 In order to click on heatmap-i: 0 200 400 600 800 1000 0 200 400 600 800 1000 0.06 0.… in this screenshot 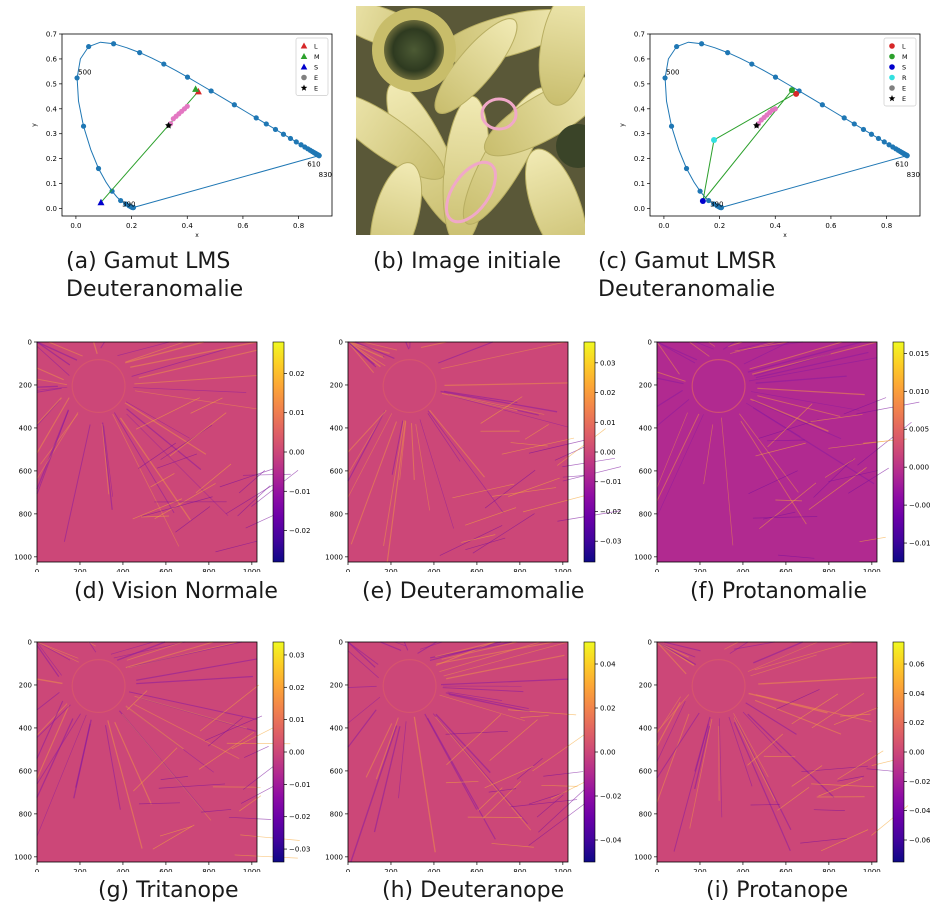, I will do `click(775, 754)`.